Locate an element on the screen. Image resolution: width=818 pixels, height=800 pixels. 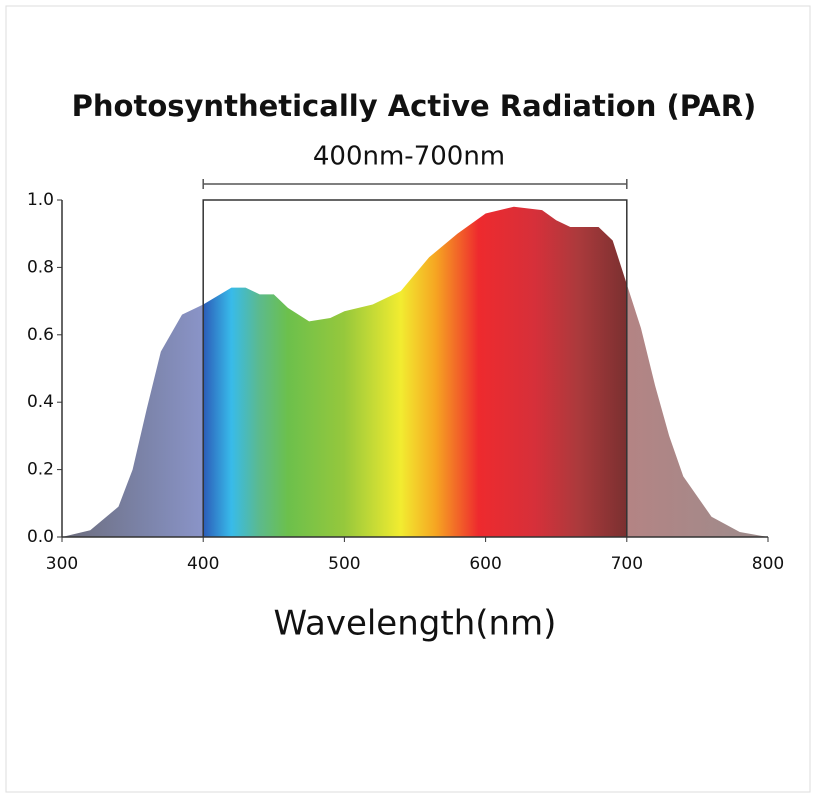
band-bracket is located at coordinates (415, 184).